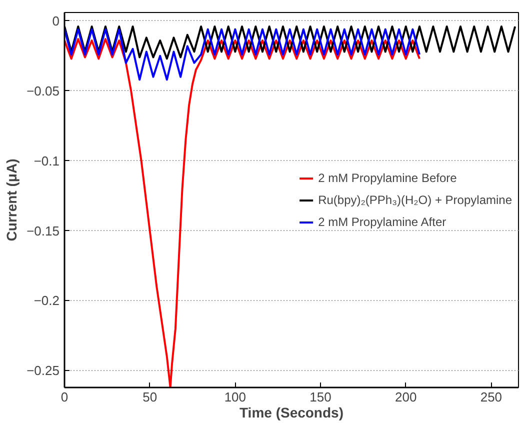 This screenshot has width=520, height=423. Describe the element at coordinates (12, 200) in the screenshot. I see `y-axis-title: Current (μA)` at that location.